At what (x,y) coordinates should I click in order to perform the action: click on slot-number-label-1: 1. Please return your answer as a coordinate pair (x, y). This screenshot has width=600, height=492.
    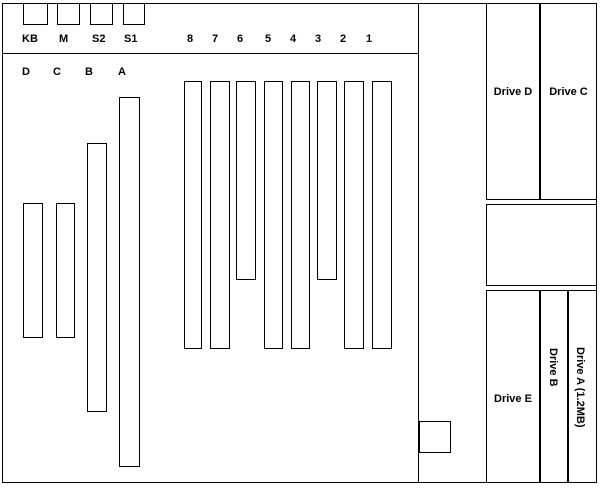
    Looking at the image, I should click on (369, 39).